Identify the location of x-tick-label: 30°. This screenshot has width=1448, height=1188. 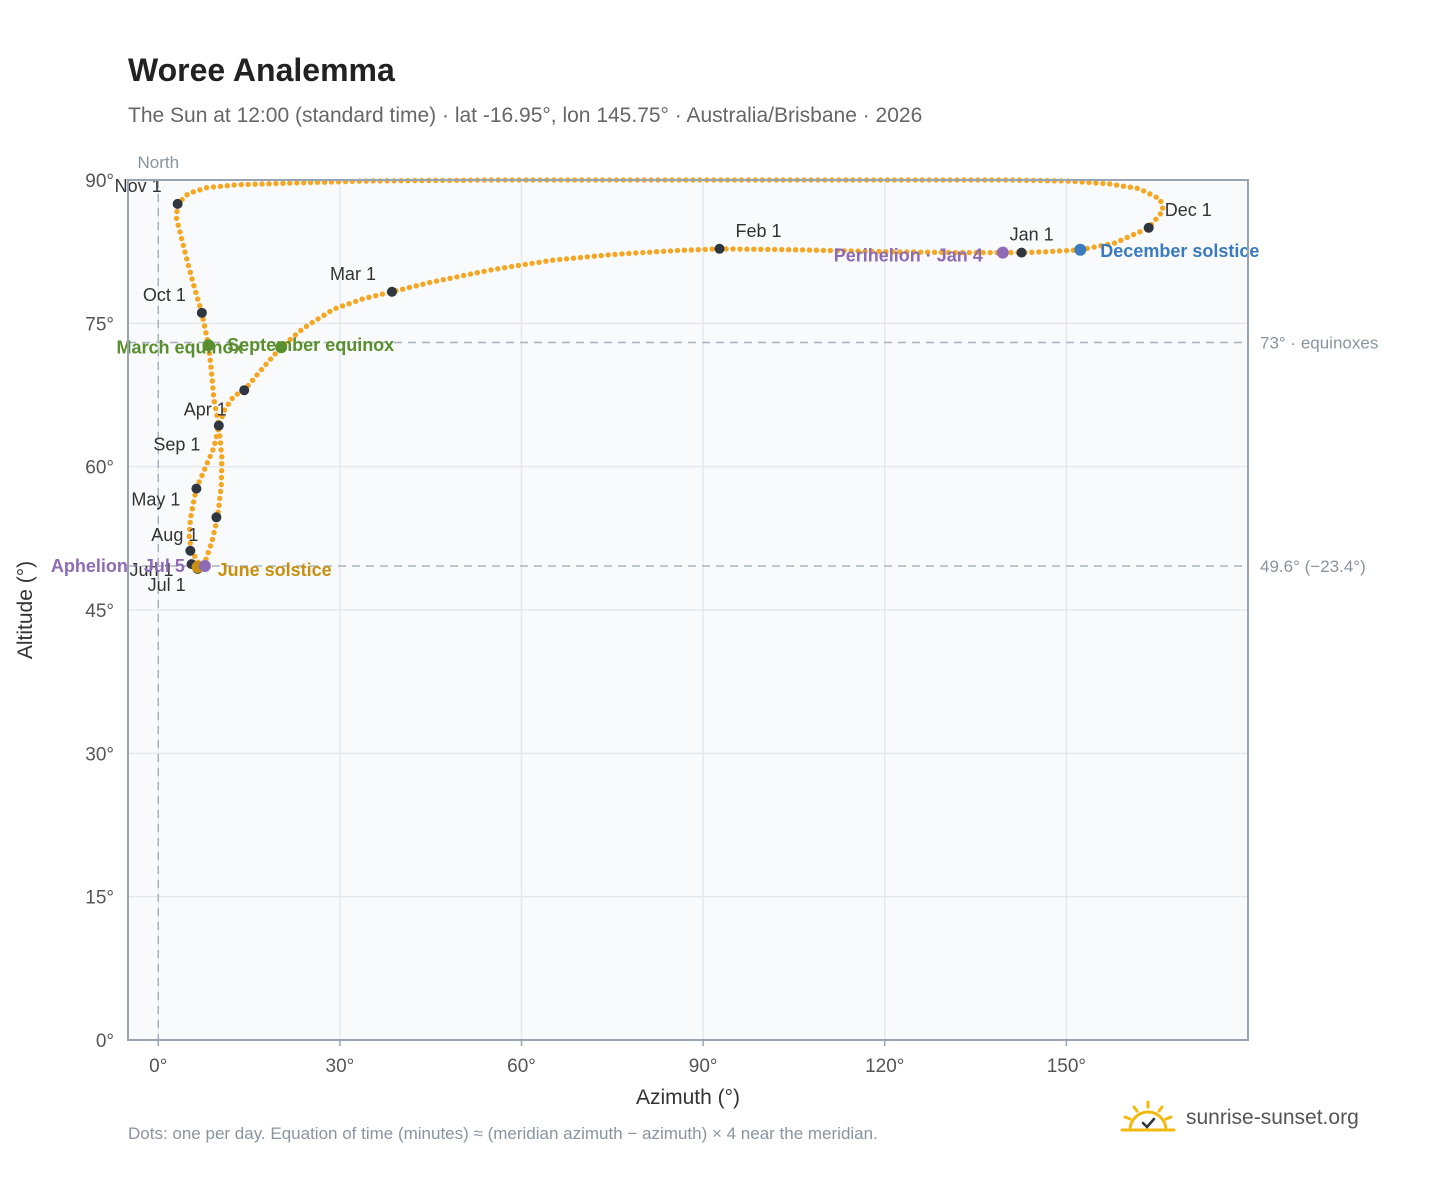
(340, 1066).